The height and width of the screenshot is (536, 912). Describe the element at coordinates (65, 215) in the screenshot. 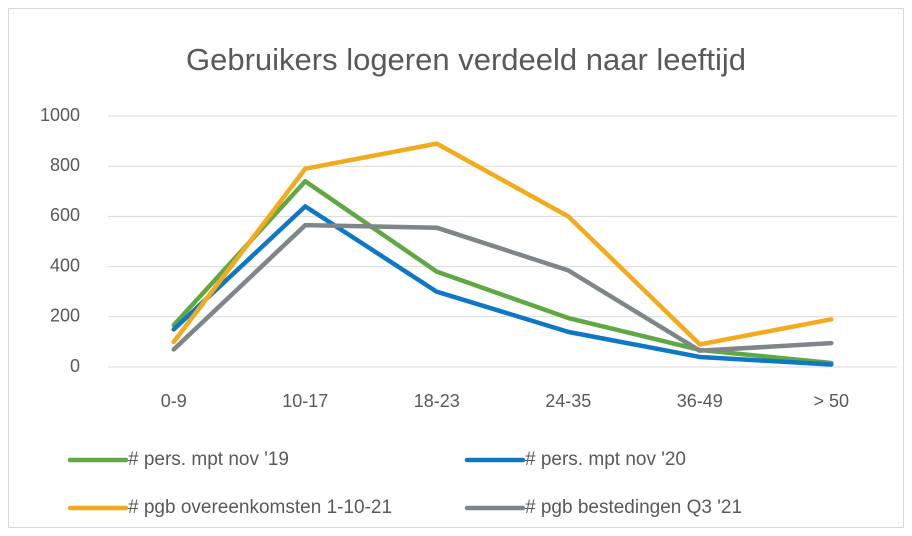

I see `y-tick-label: 600` at that location.